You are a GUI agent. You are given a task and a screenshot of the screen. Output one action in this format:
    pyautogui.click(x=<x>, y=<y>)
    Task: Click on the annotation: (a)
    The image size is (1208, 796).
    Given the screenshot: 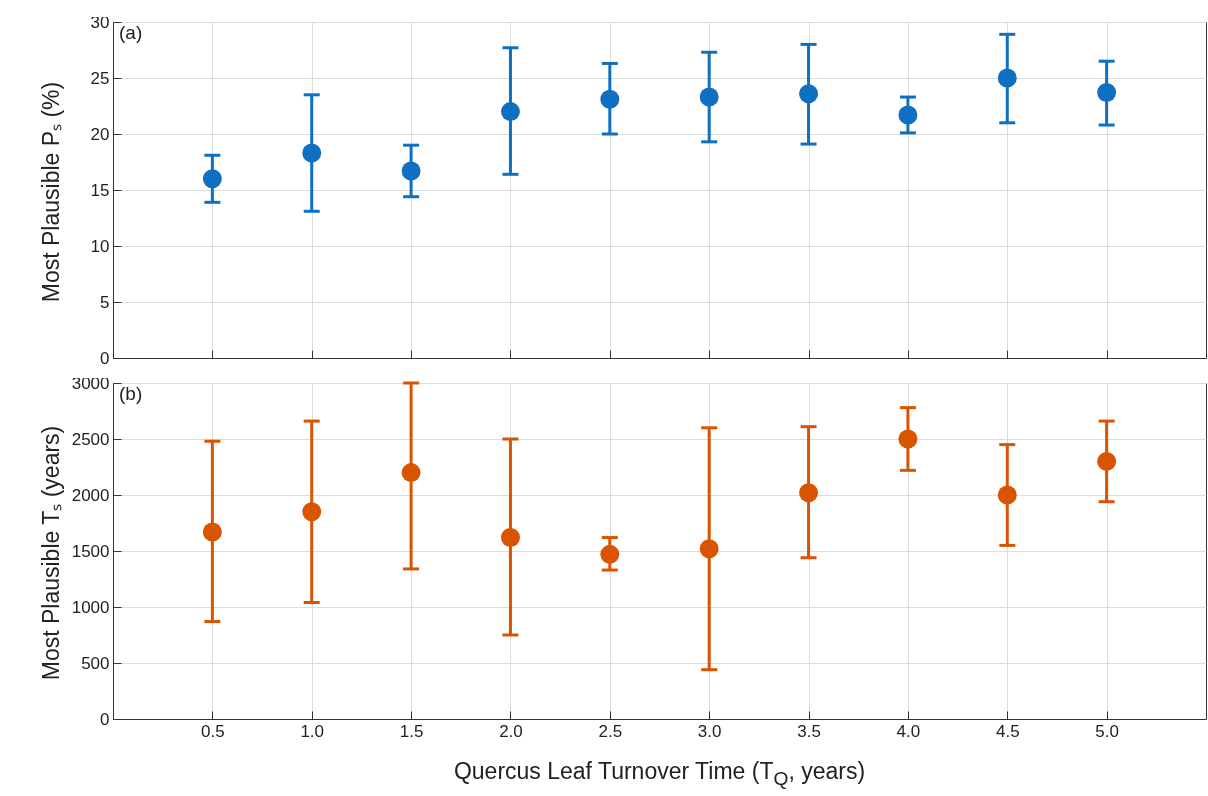 What is the action you would take?
    pyautogui.click(x=131, y=32)
    